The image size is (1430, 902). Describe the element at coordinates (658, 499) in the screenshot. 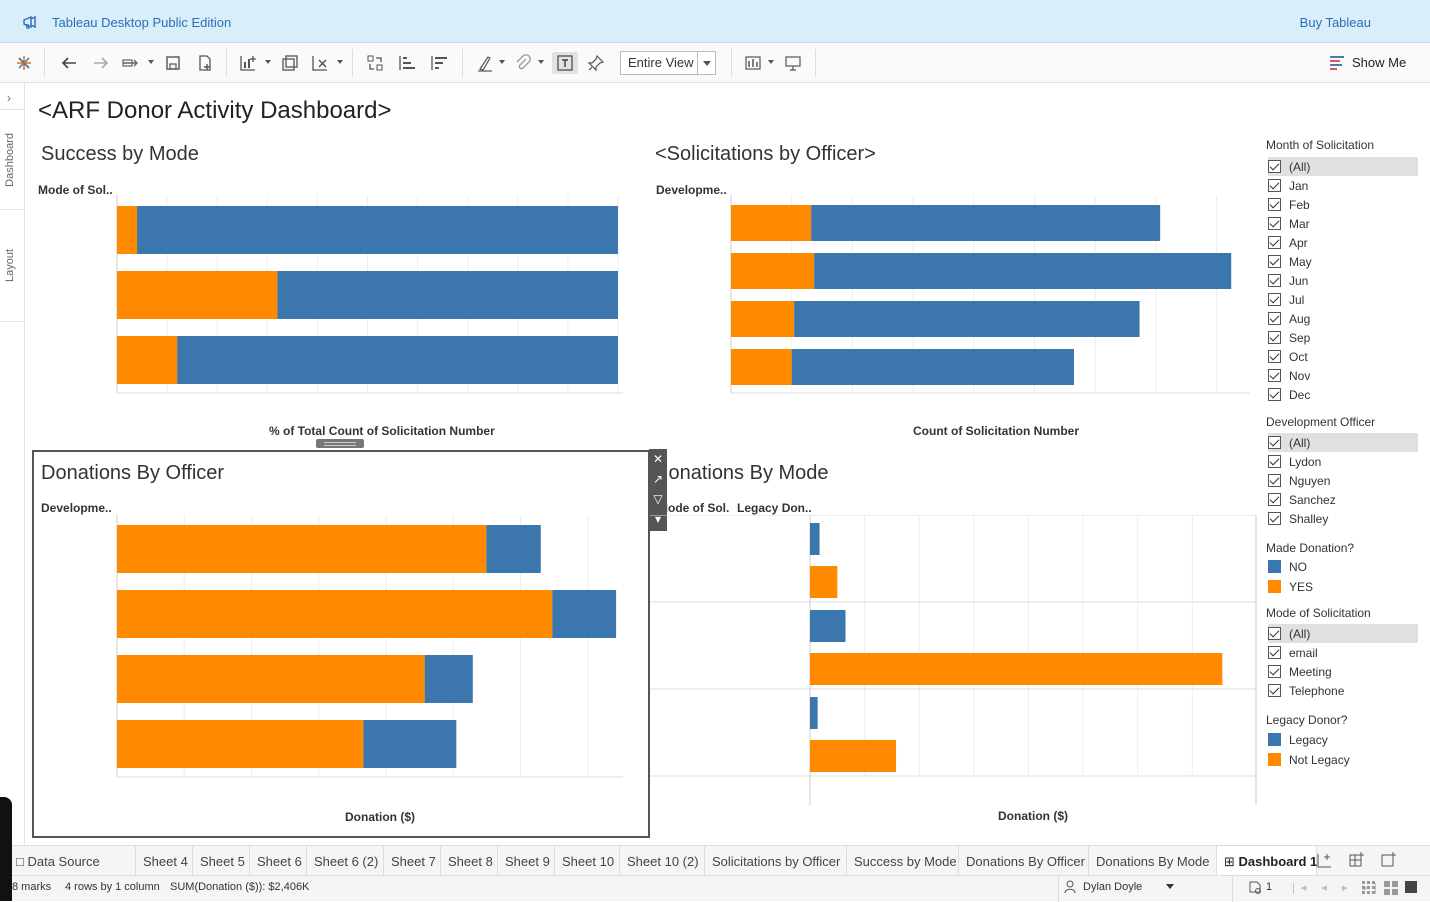

I see `use-as-filter-icon: ▽` at that location.